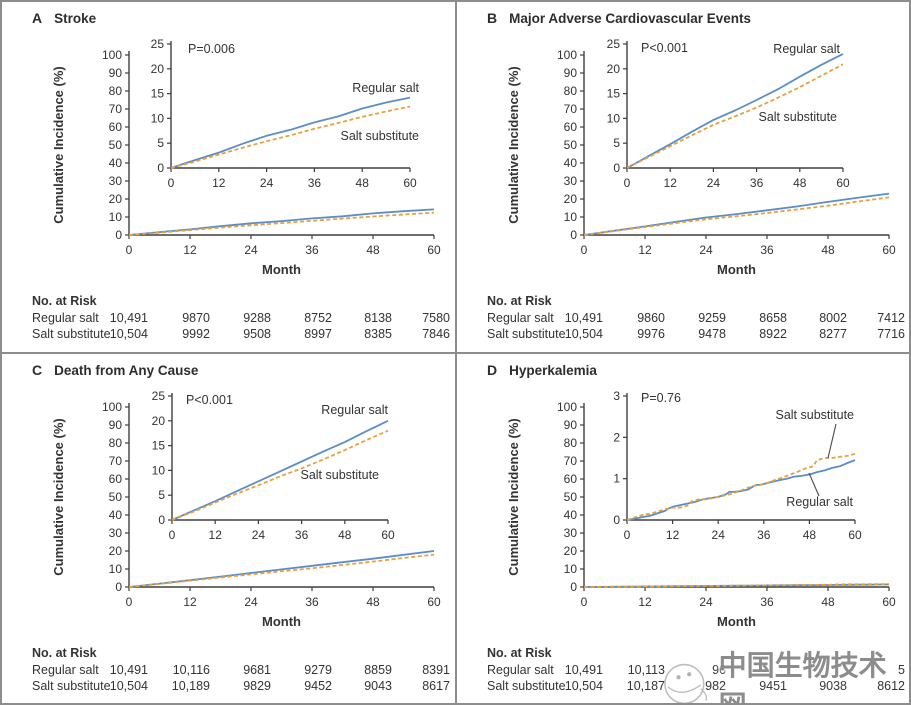 The image size is (911, 705). I want to click on risk-value: 9860, so click(651, 318).